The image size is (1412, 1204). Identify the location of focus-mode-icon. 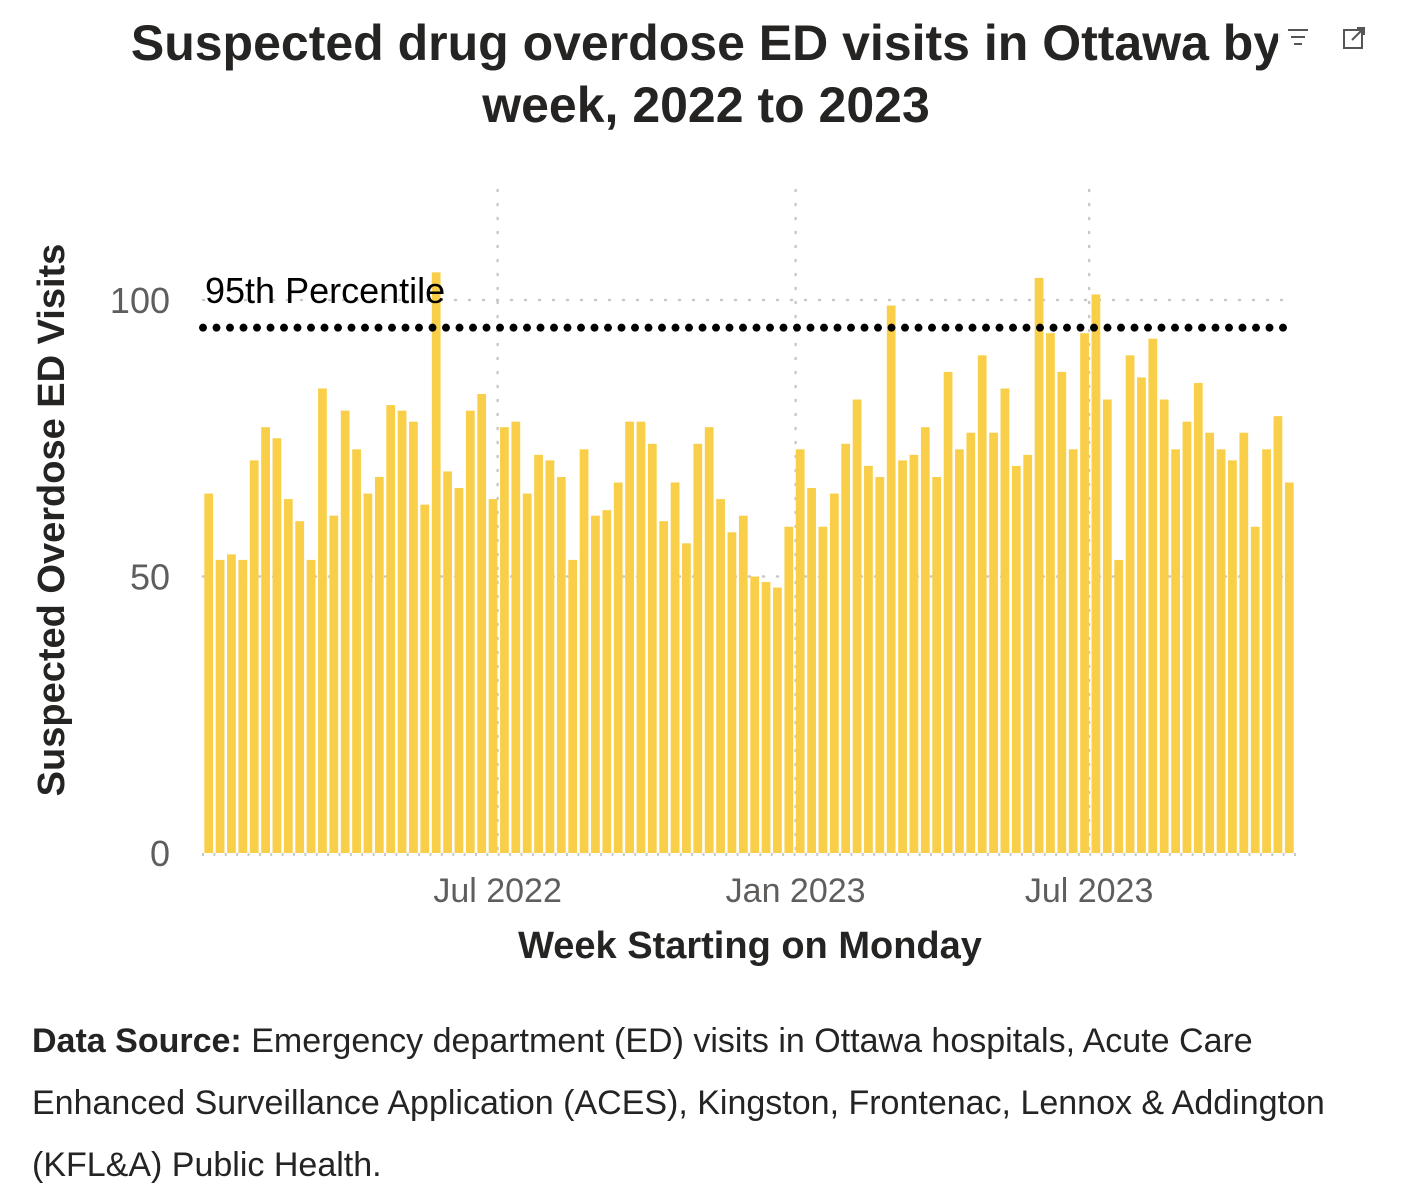
(1354, 38).